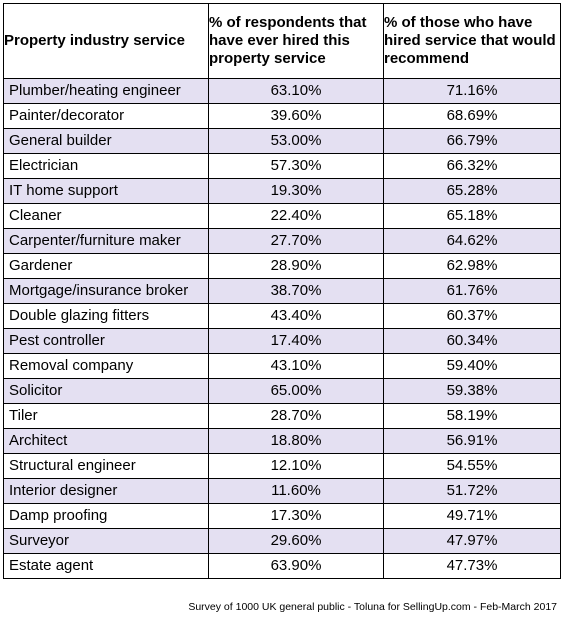 The width and height of the screenshot is (565, 621). Describe the element at coordinates (106, 566) in the screenshot. I see `cell-service: Estate agent` at that location.